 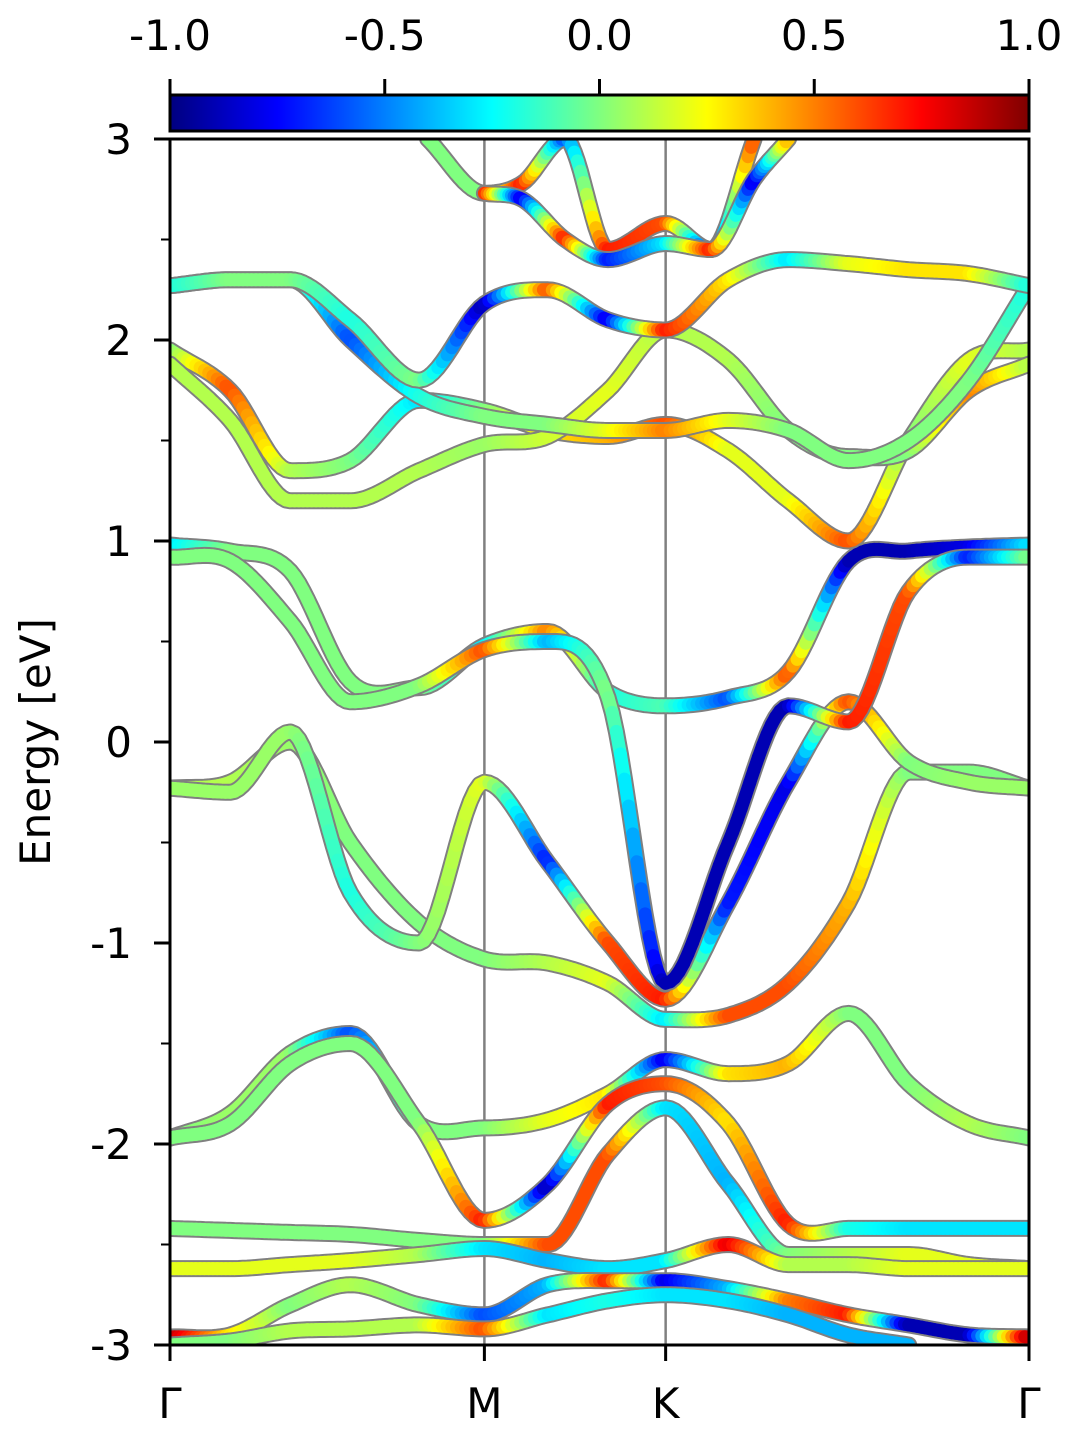 I want to click on colorbar: -1.0 -0.5 0.0 0.5 1.0, so click(x=595, y=72).